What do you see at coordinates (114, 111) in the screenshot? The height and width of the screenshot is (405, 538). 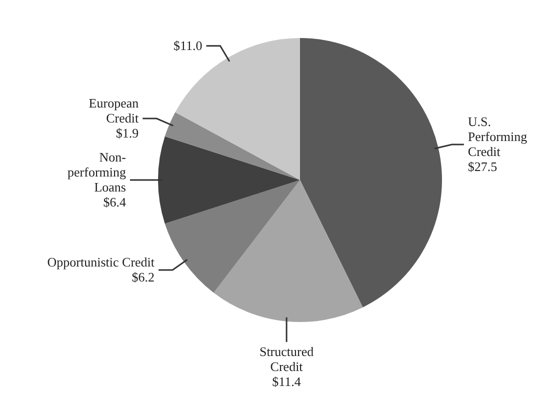 I see `slice-label: European Credit` at bounding box center [114, 111].